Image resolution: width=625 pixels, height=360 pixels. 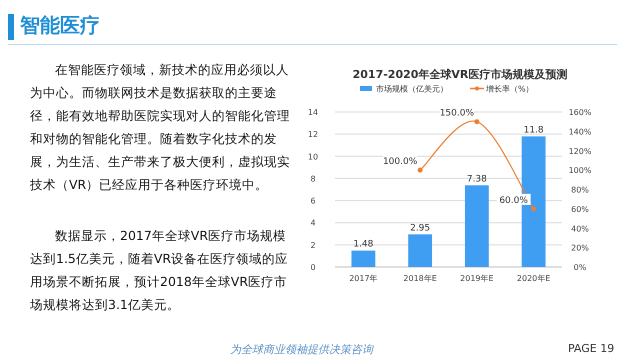 What do you see at coordinates (509, 89) in the screenshot?
I see `legend-label: 增长率（%）` at bounding box center [509, 89].